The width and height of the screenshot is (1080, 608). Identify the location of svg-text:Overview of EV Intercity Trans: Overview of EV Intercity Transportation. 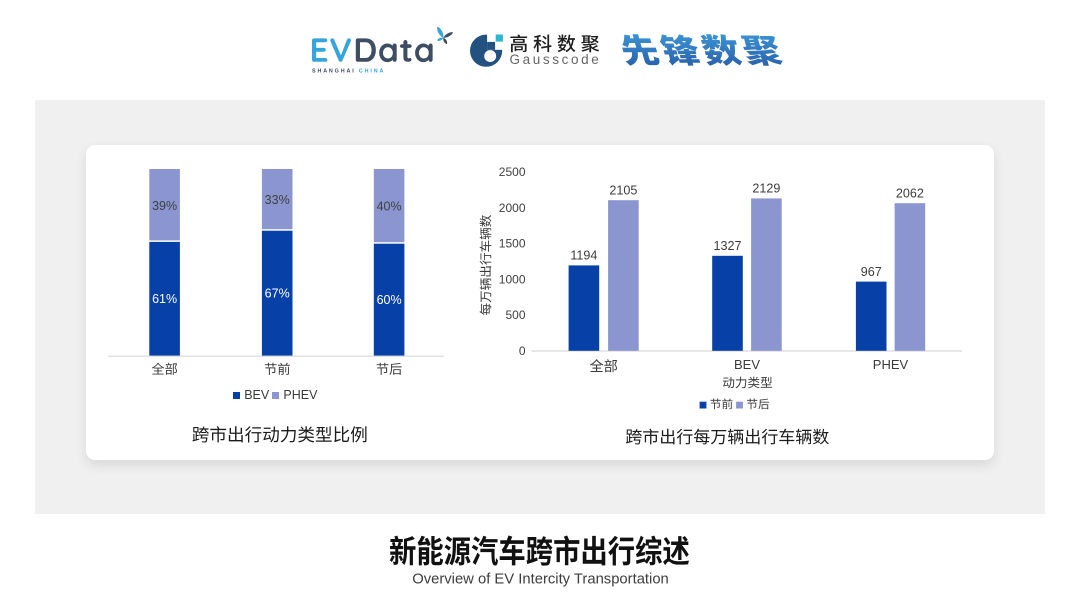
(540, 580).